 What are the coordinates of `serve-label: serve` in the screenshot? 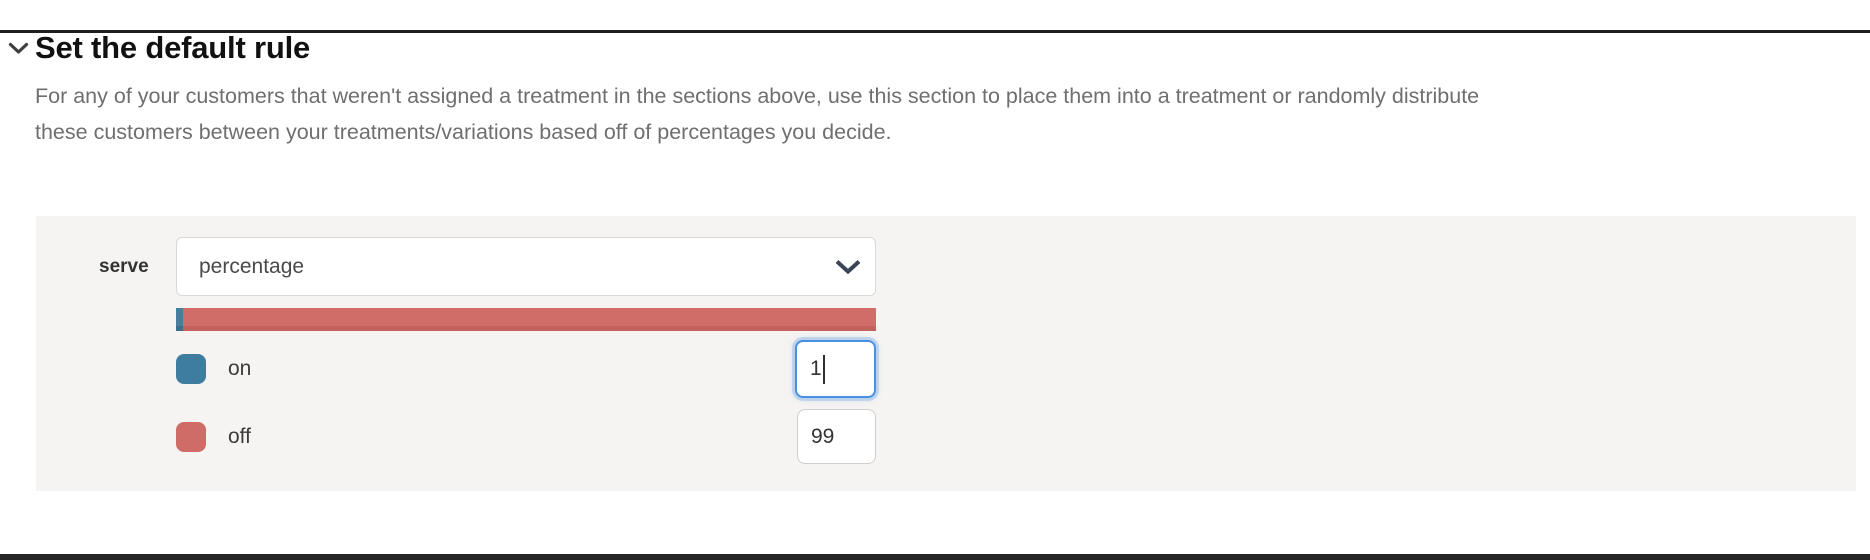 It's located at (124, 266).